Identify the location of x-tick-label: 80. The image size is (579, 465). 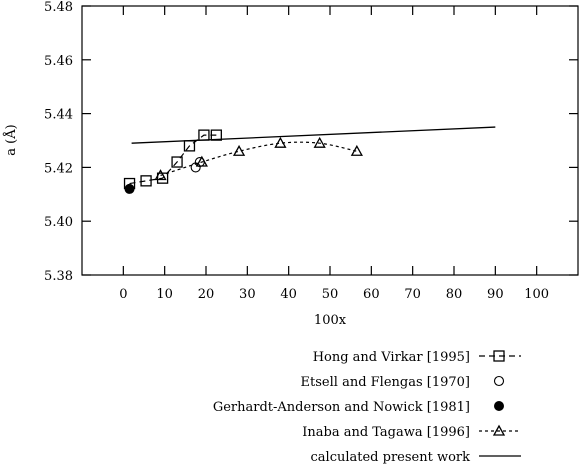
(454, 294).